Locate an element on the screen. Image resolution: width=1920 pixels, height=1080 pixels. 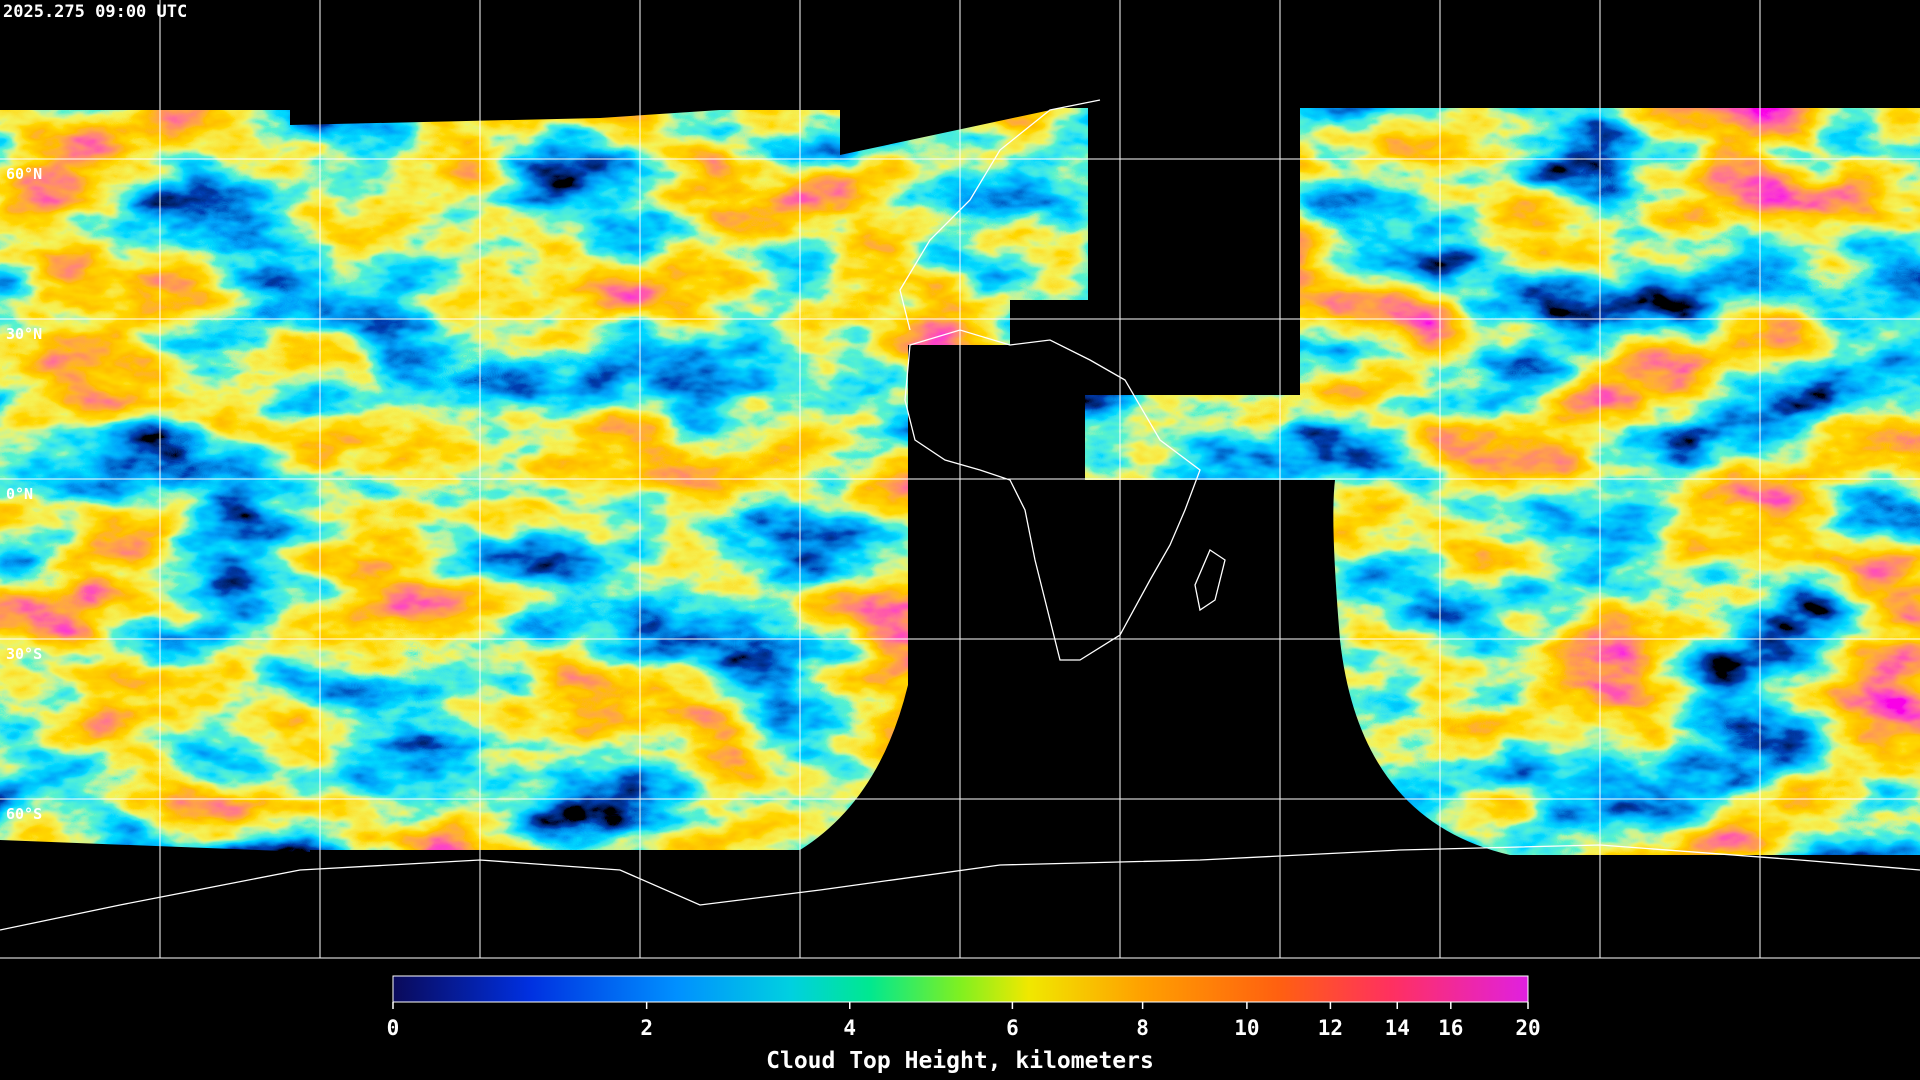
madagascar-coast is located at coordinates (1210, 580).